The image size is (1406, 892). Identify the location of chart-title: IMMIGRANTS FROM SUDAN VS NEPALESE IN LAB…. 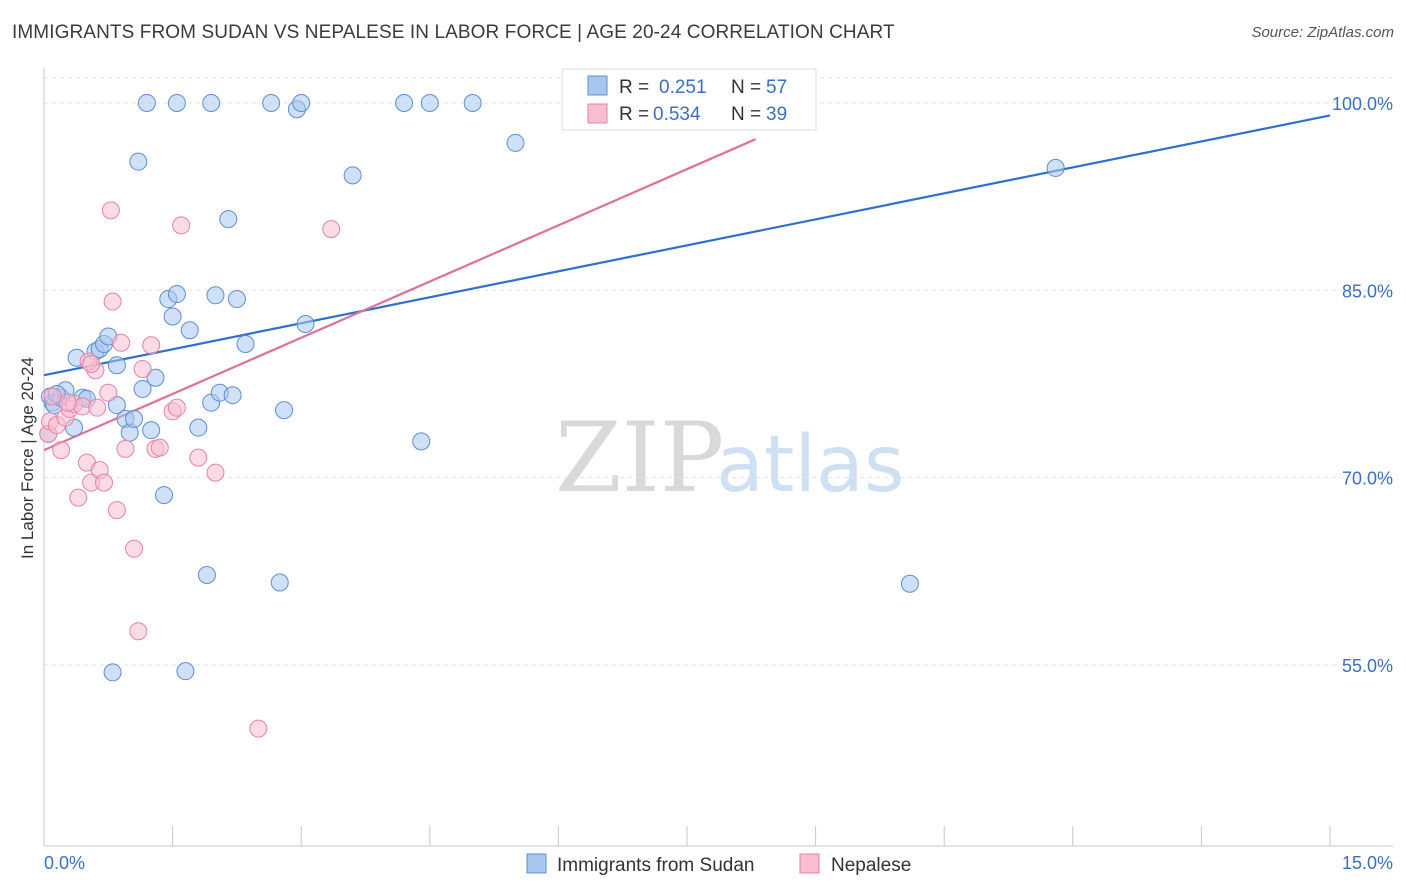
(453, 32).